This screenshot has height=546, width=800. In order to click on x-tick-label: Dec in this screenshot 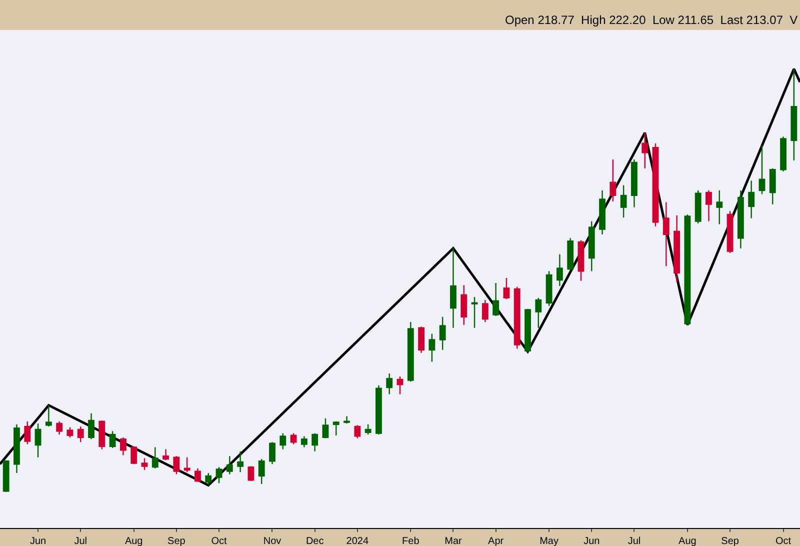, I will do `click(315, 541)`.